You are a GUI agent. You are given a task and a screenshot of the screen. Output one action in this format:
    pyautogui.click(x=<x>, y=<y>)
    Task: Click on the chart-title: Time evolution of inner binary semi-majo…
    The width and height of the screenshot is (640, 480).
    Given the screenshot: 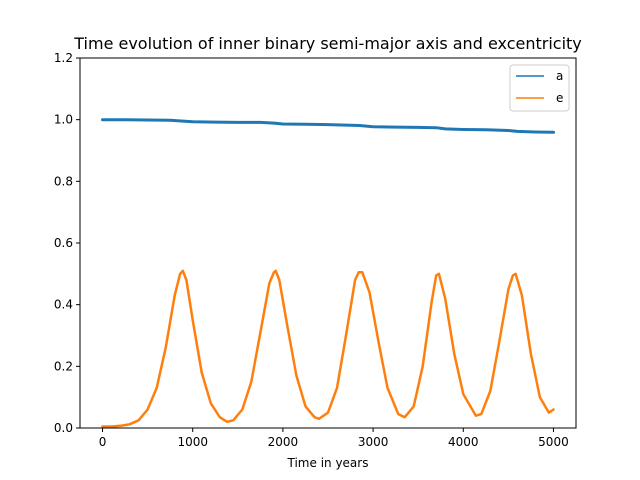 What is the action you would take?
    pyautogui.click(x=327, y=43)
    